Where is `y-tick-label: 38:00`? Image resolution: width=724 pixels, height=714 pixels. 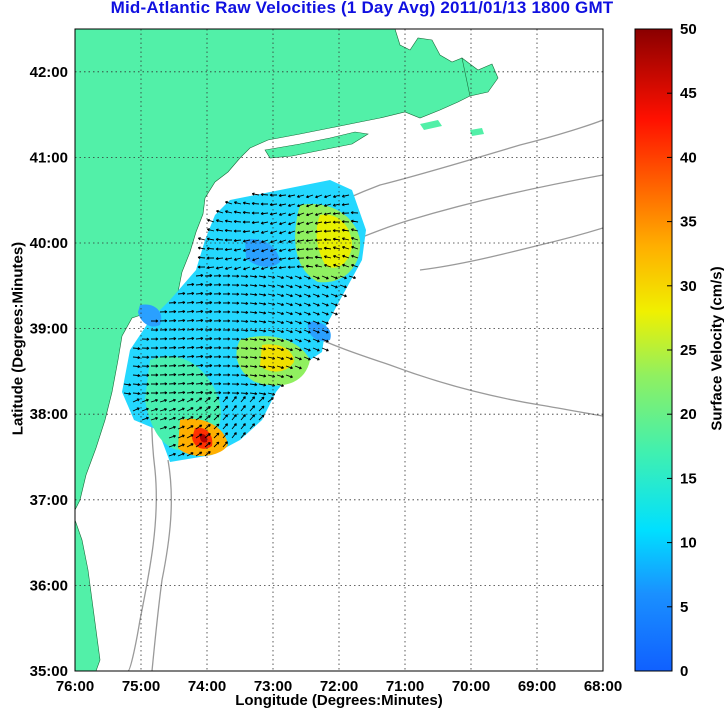 y-tick-label: 38:00 is located at coordinates (49, 414).